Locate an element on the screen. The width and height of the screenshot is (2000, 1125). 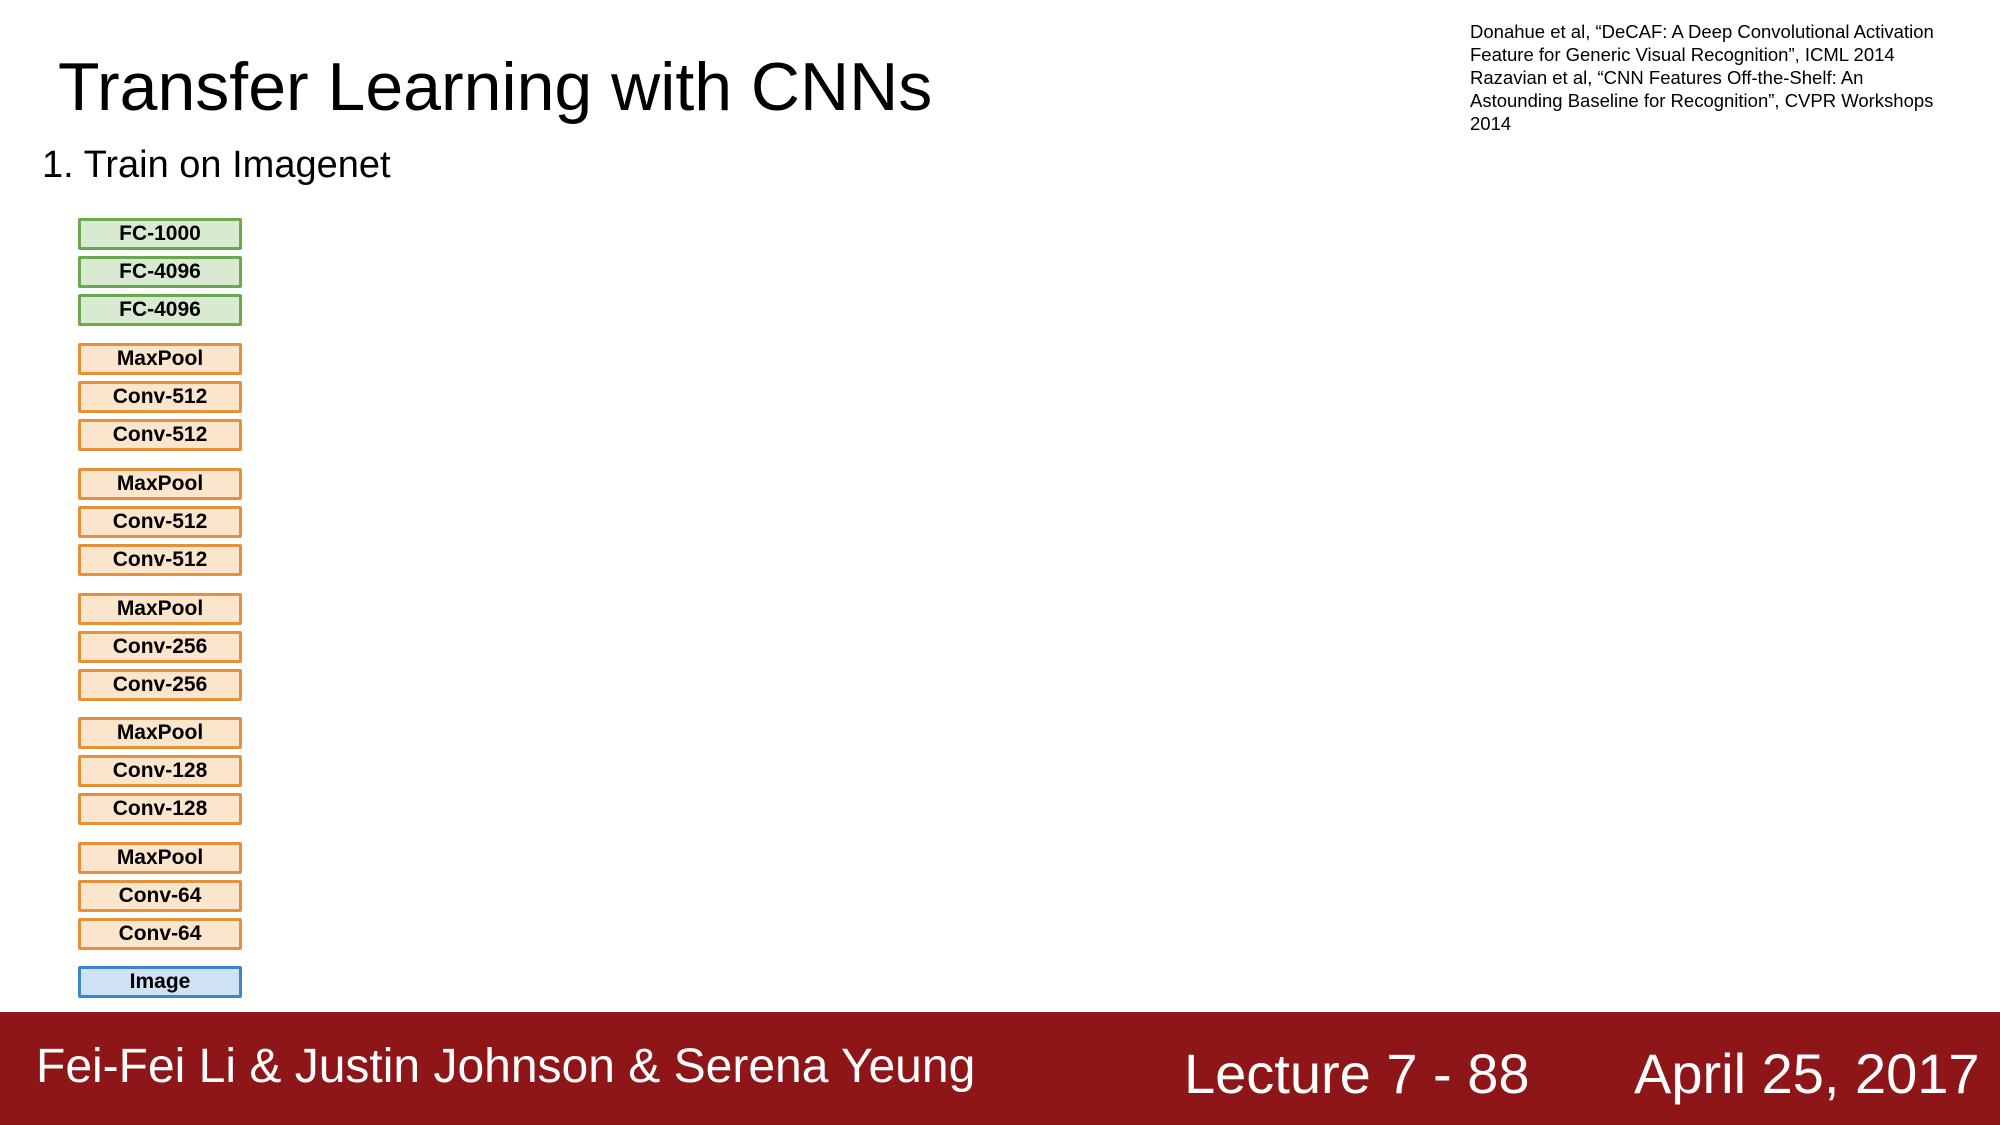
step-label: 1. Train on Imagenet is located at coordinates (216, 165).